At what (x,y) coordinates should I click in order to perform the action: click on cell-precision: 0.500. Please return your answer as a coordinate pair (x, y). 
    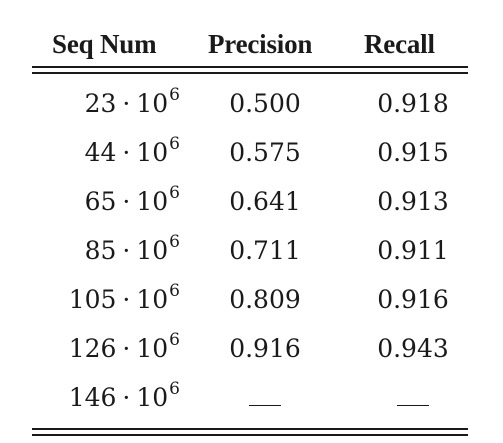
    Looking at the image, I should click on (259, 103).